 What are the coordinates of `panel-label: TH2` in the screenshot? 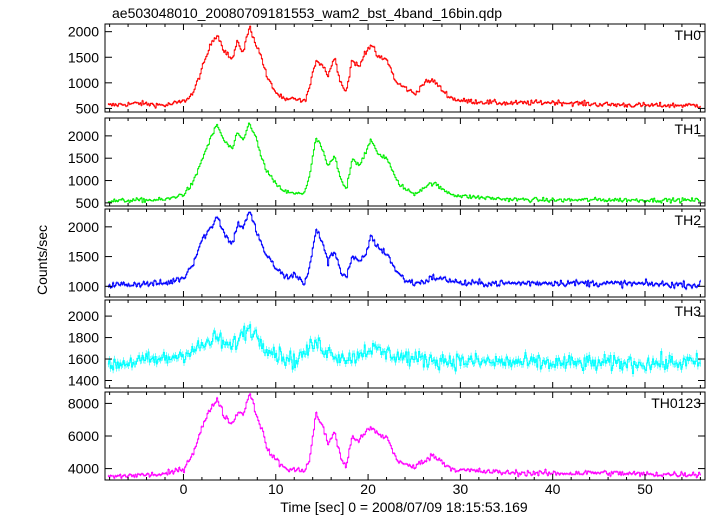 It's located at (688, 220).